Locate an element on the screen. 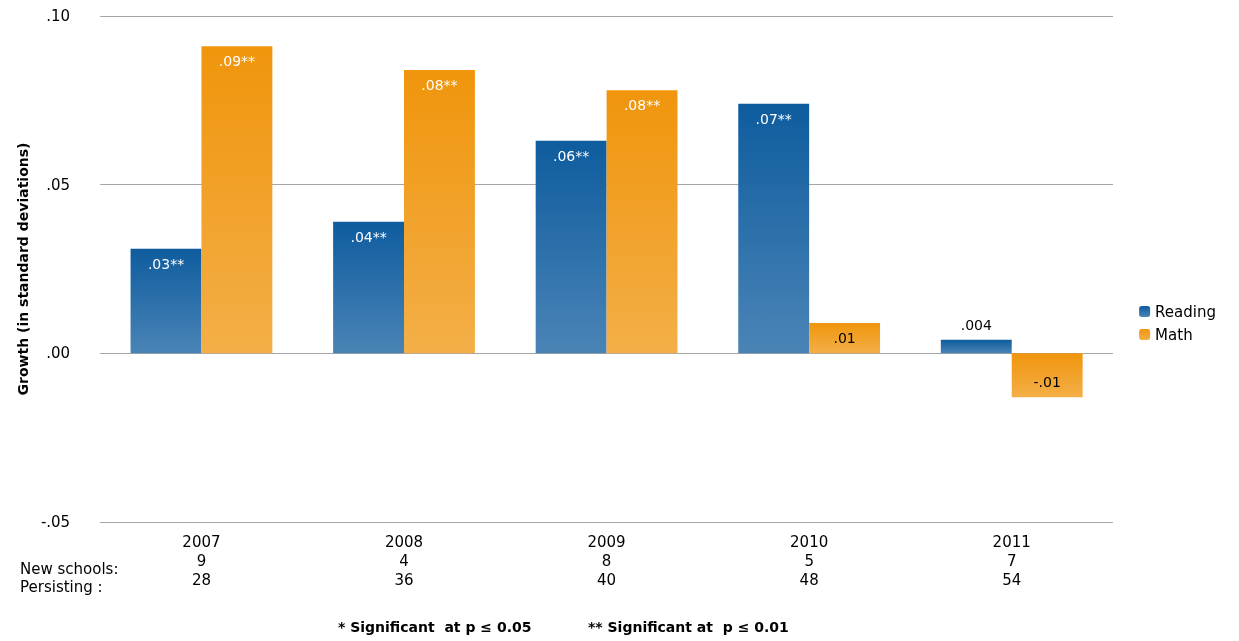 Image resolution: width=1239 pixels, height=641 pixels. x-tick-label: 2011 7 54 is located at coordinates (1011, 560).